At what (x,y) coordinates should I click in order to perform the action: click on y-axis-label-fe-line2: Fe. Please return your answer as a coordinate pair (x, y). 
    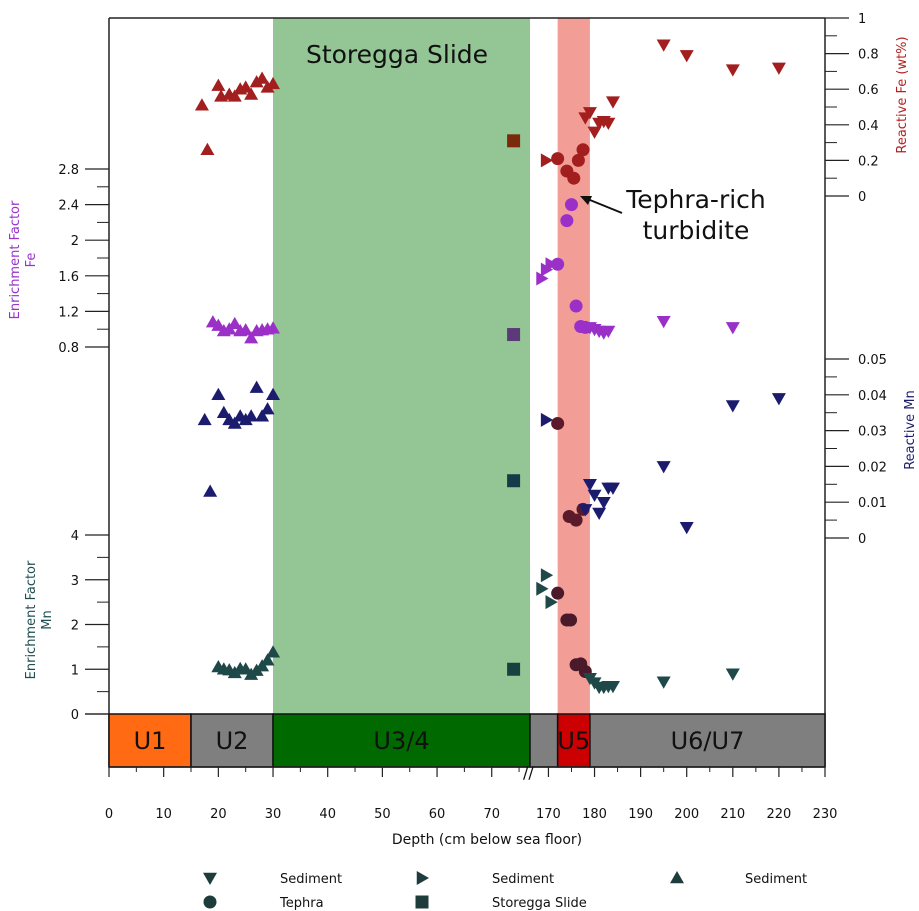
    Looking at the image, I should click on (31, 260).